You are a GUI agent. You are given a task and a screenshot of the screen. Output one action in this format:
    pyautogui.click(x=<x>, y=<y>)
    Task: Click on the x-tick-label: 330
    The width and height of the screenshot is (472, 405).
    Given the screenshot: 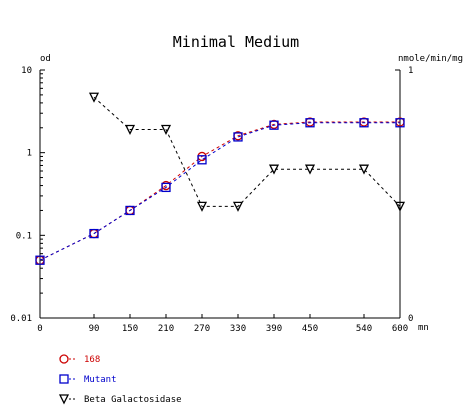 What is the action you would take?
    pyautogui.click(x=238, y=329)
    